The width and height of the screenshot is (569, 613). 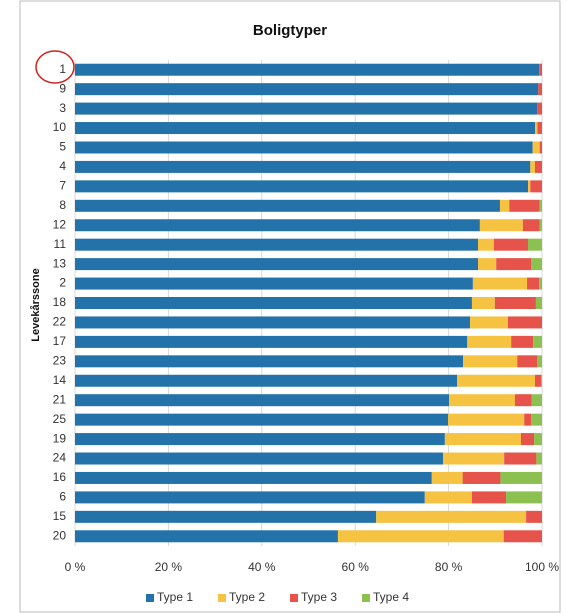 What do you see at coordinates (62, 283) in the screenshot?
I see `y-tick-label: 2` at bounding box center [62, 283].